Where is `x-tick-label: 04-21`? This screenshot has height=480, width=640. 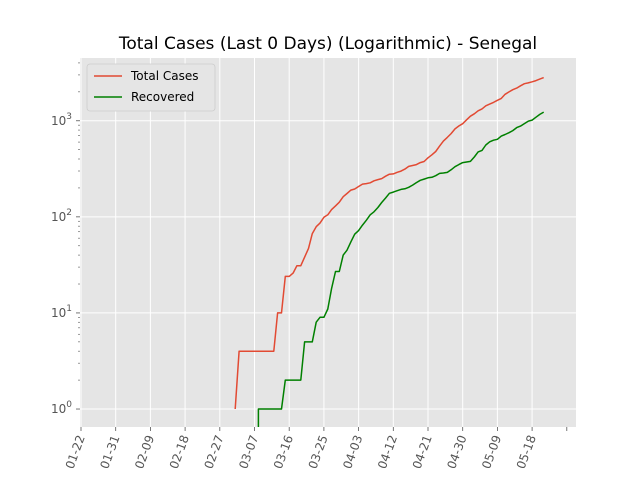 x-tick-label: 04-21 is located at coordinates (422, 452).